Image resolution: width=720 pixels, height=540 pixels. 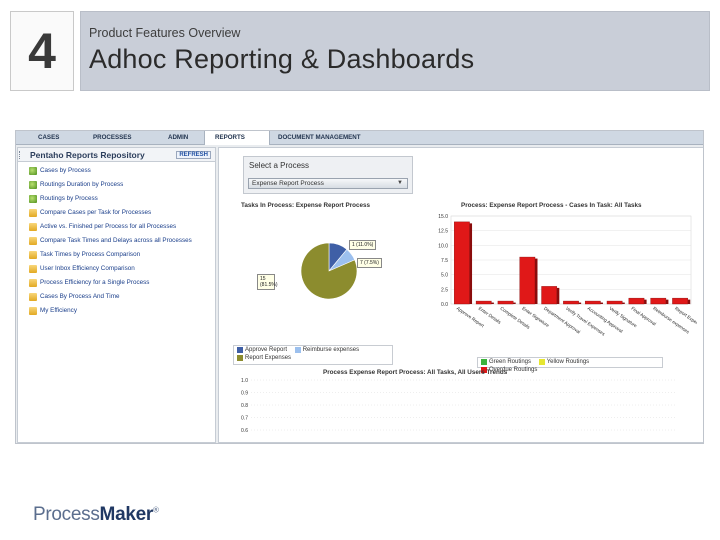 I want to click on tab-document-management: DOCUMENT MANAGEMENT, so click(x=319, y=137).